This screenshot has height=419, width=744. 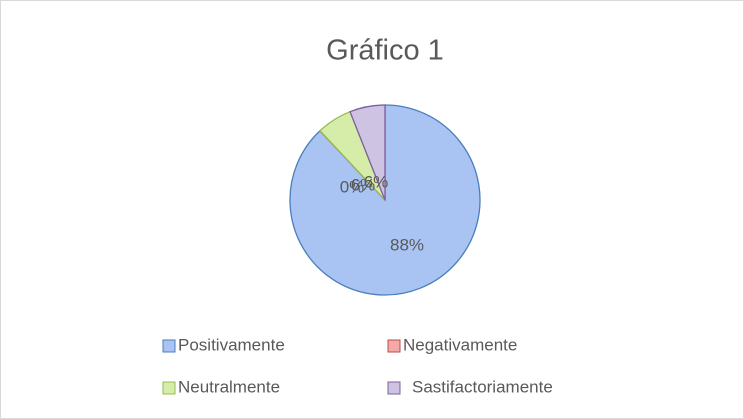 I want to click on legend-label: Positivamente, so click(x=231, y=344).